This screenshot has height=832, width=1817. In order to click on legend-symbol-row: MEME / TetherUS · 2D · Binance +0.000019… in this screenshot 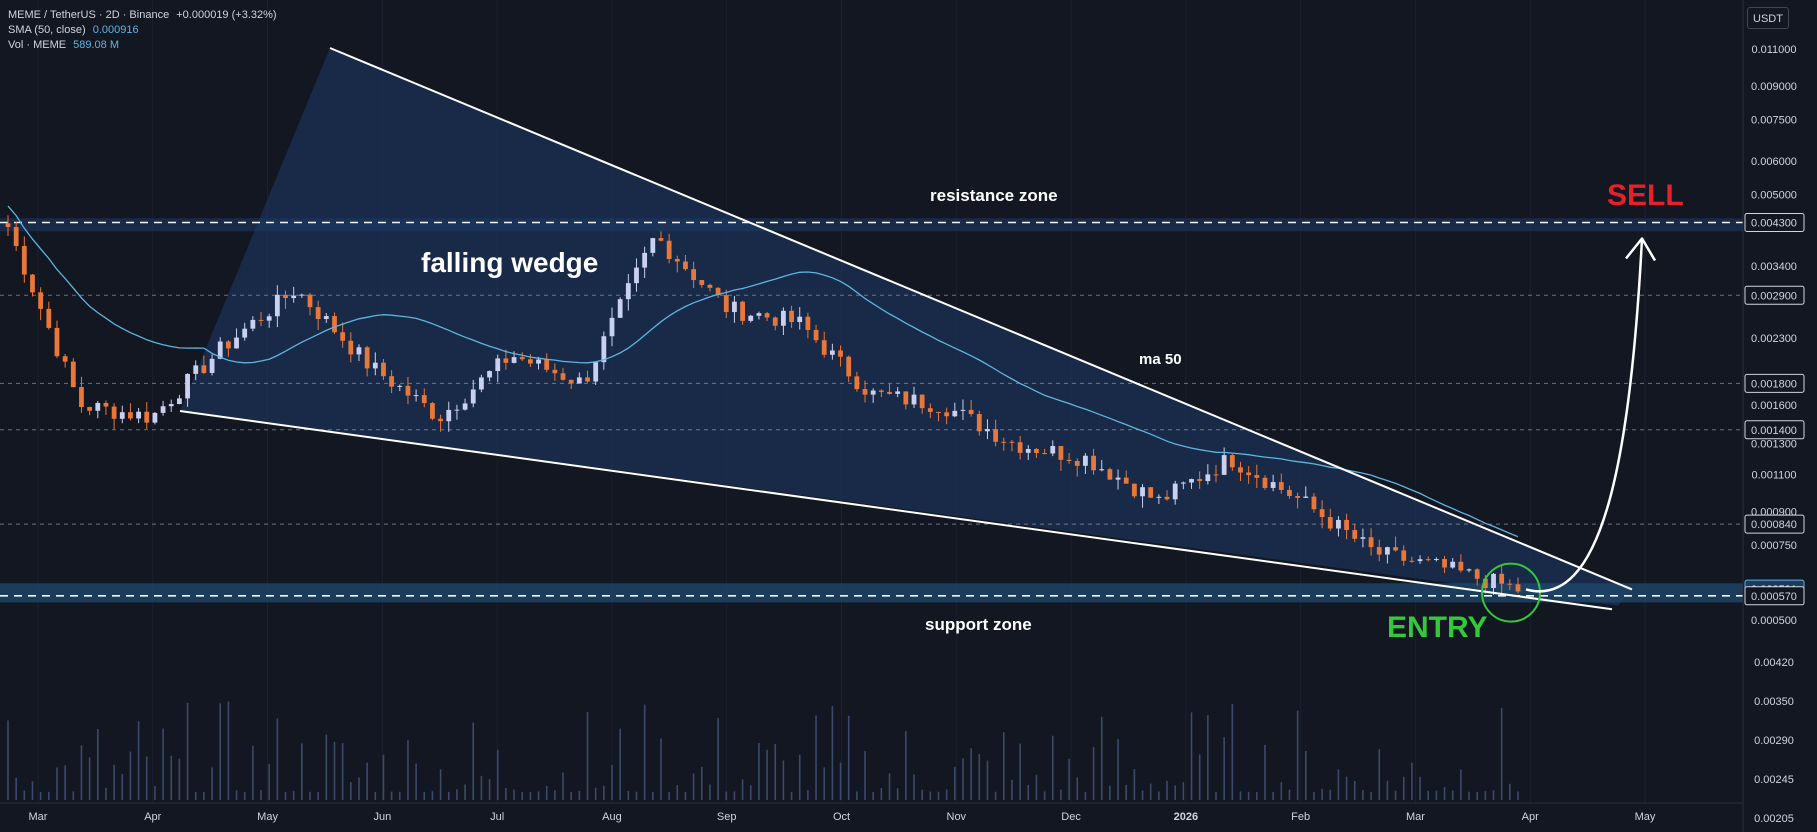, I will do `click(142, 15)`.